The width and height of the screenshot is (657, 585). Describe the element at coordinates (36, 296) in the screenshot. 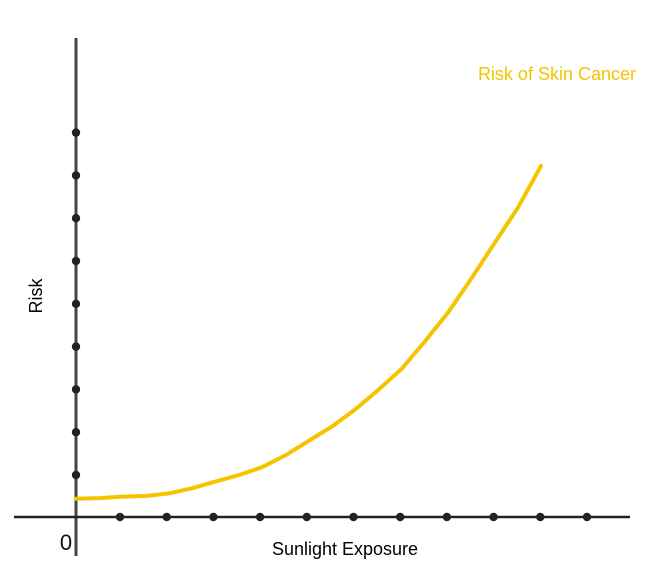

I see `y-axis-label: Risk` at that location.